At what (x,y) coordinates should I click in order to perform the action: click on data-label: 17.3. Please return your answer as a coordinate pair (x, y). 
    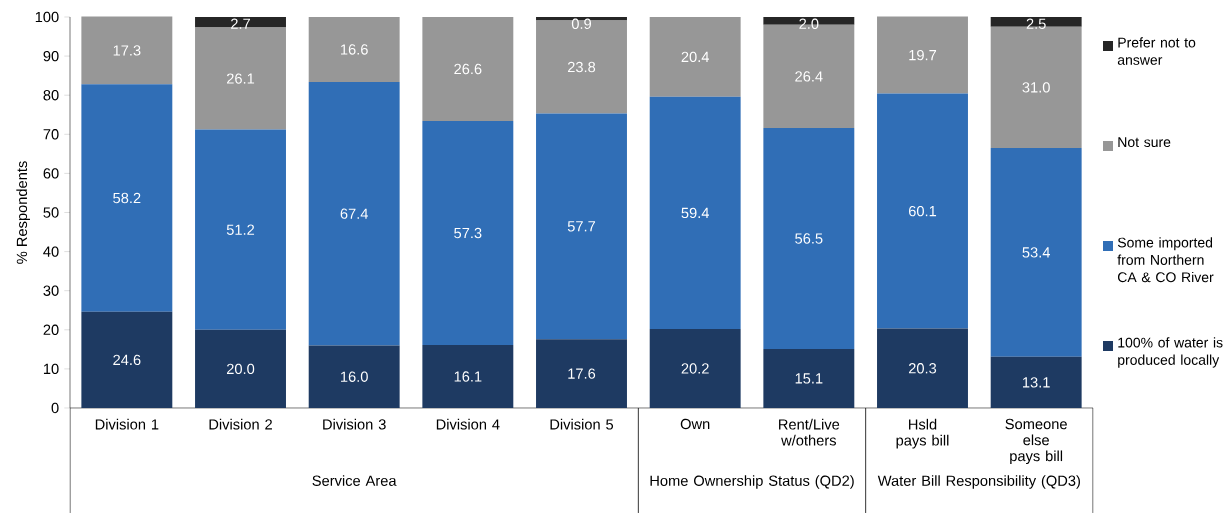
    Looking at the image, I should click on (127, 50).